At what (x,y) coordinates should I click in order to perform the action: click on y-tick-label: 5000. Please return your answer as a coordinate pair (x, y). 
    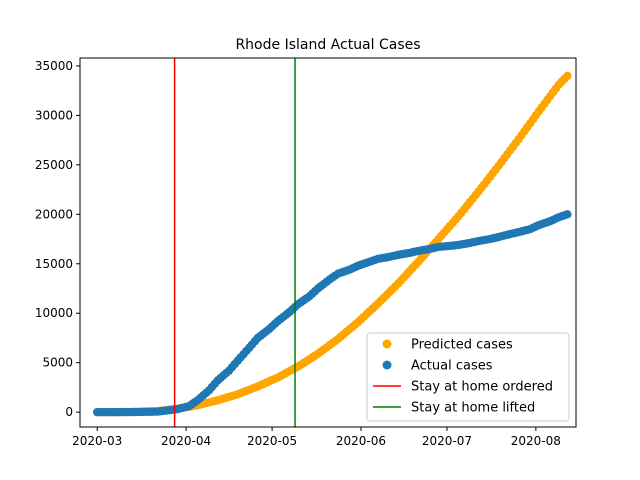
    Looking at the image, I should click on (57, 363).